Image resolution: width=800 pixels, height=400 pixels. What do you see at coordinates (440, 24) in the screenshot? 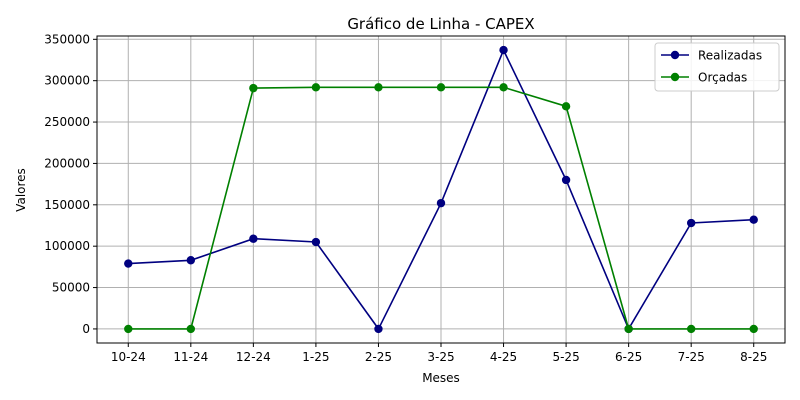
I see `chart-title: Gráfico de Linha - CAPEX` at bounding box center [440, 24].